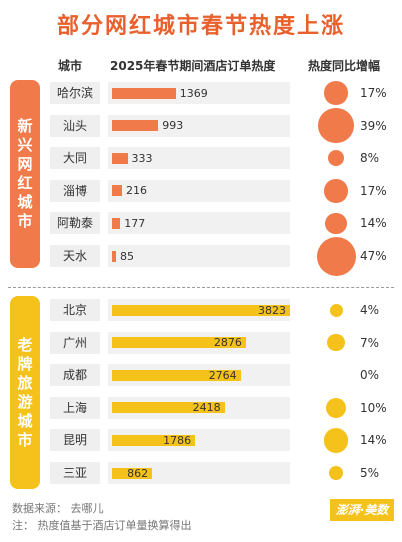  Describe the element at coordinates (142, 158) in the screenshot. I see `bar-value-label: 333` at that location.